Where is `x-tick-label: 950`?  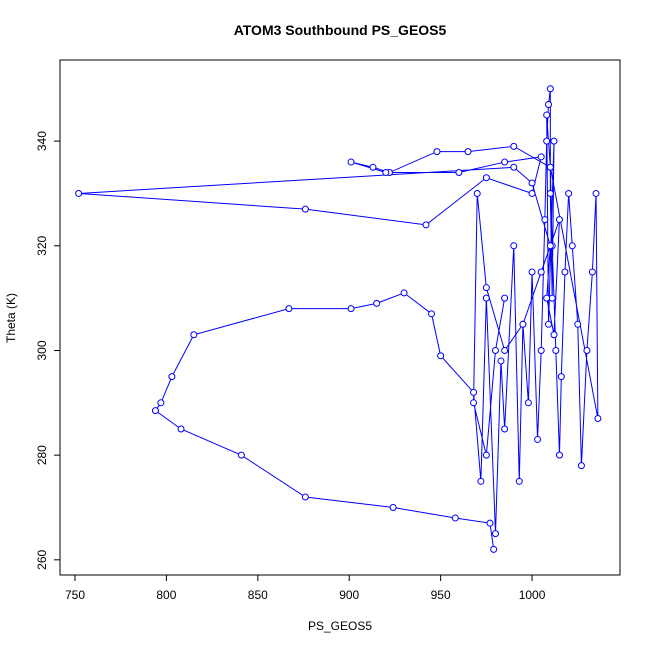 x-tick-label: 950 is located at coordinates (441, 595).